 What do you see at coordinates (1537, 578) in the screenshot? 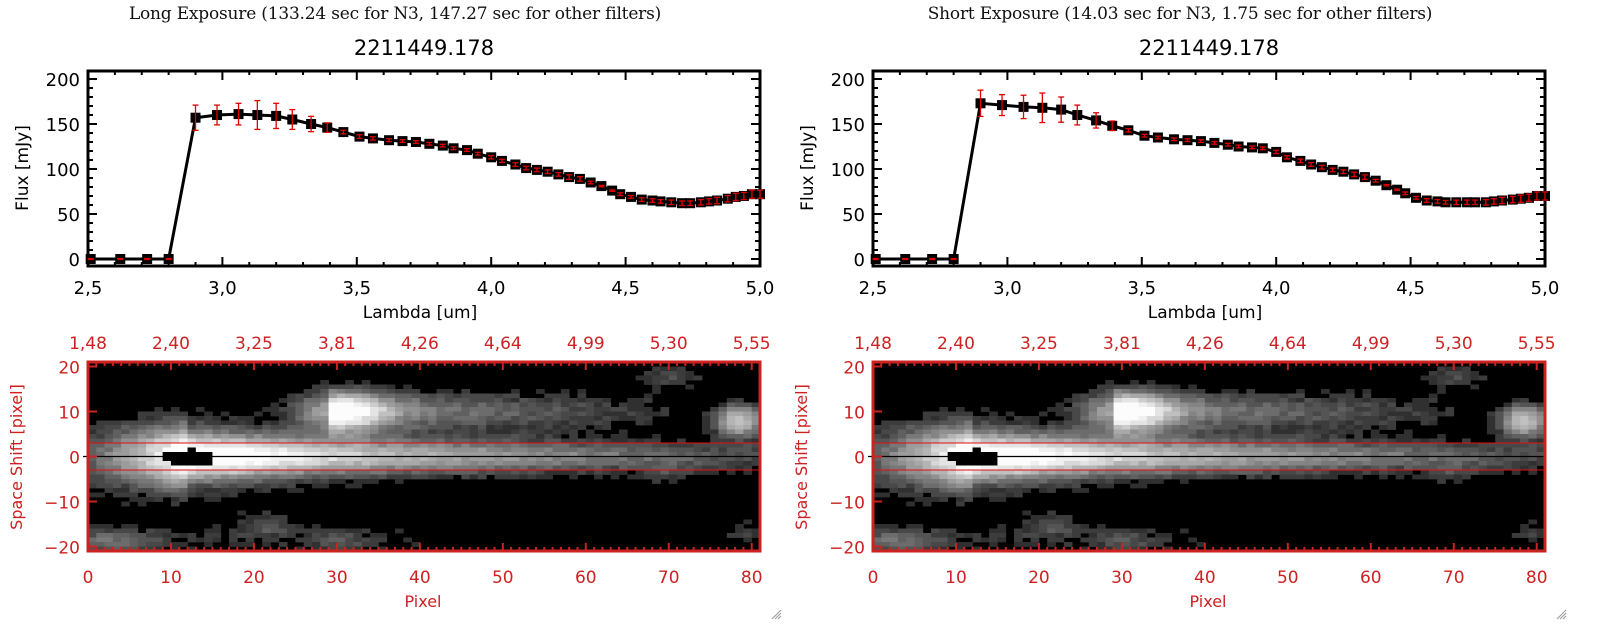
I see `x-tick-label: 80` at bounding box center [1537, 578].